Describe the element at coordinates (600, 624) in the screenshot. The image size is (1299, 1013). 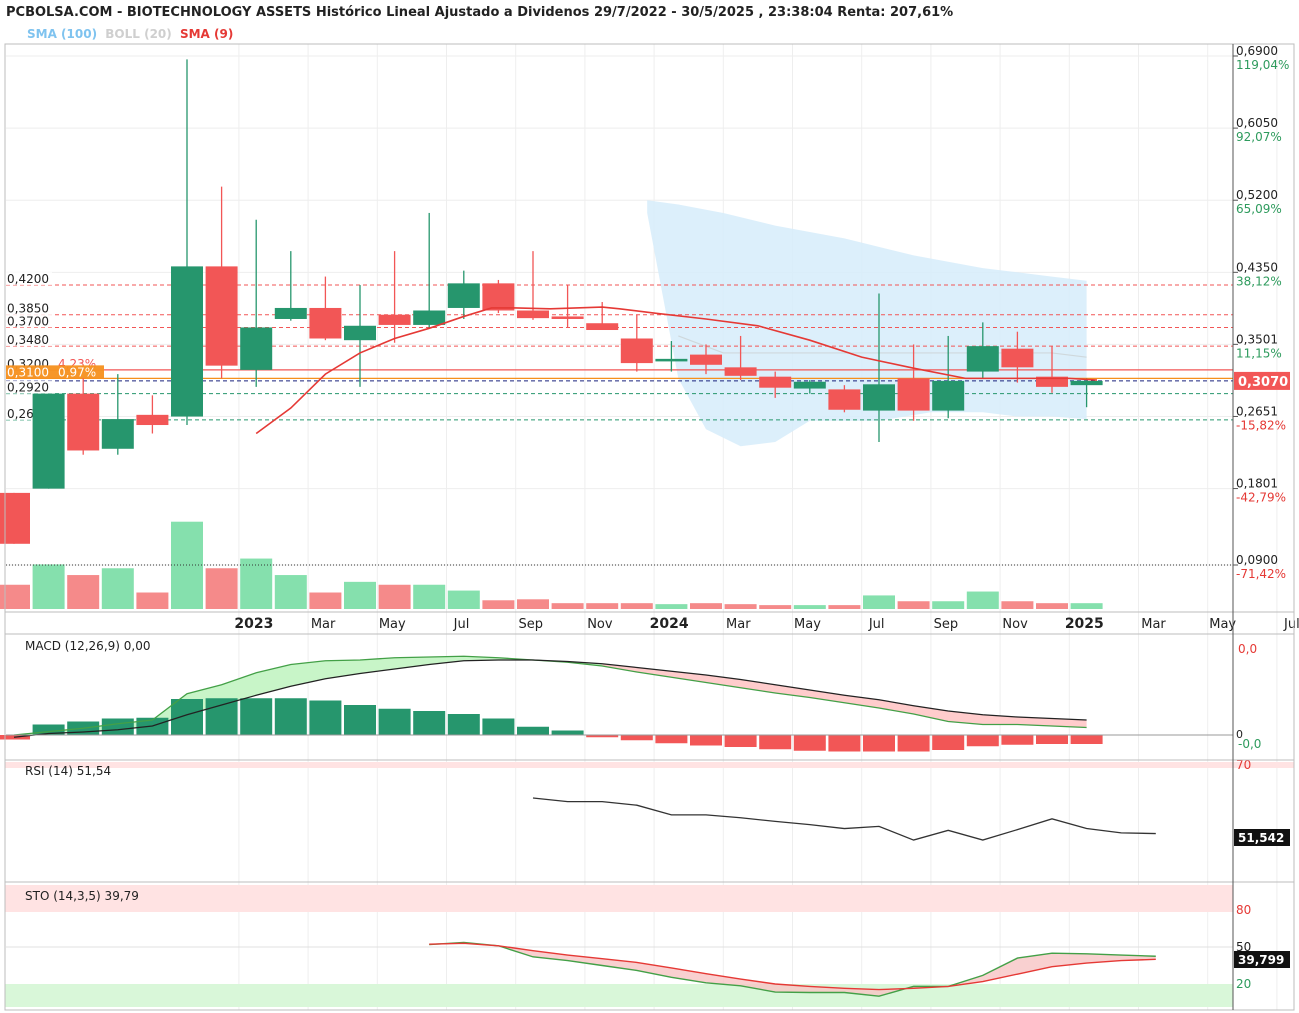
I see `x-axis-label: Nov` at that location.